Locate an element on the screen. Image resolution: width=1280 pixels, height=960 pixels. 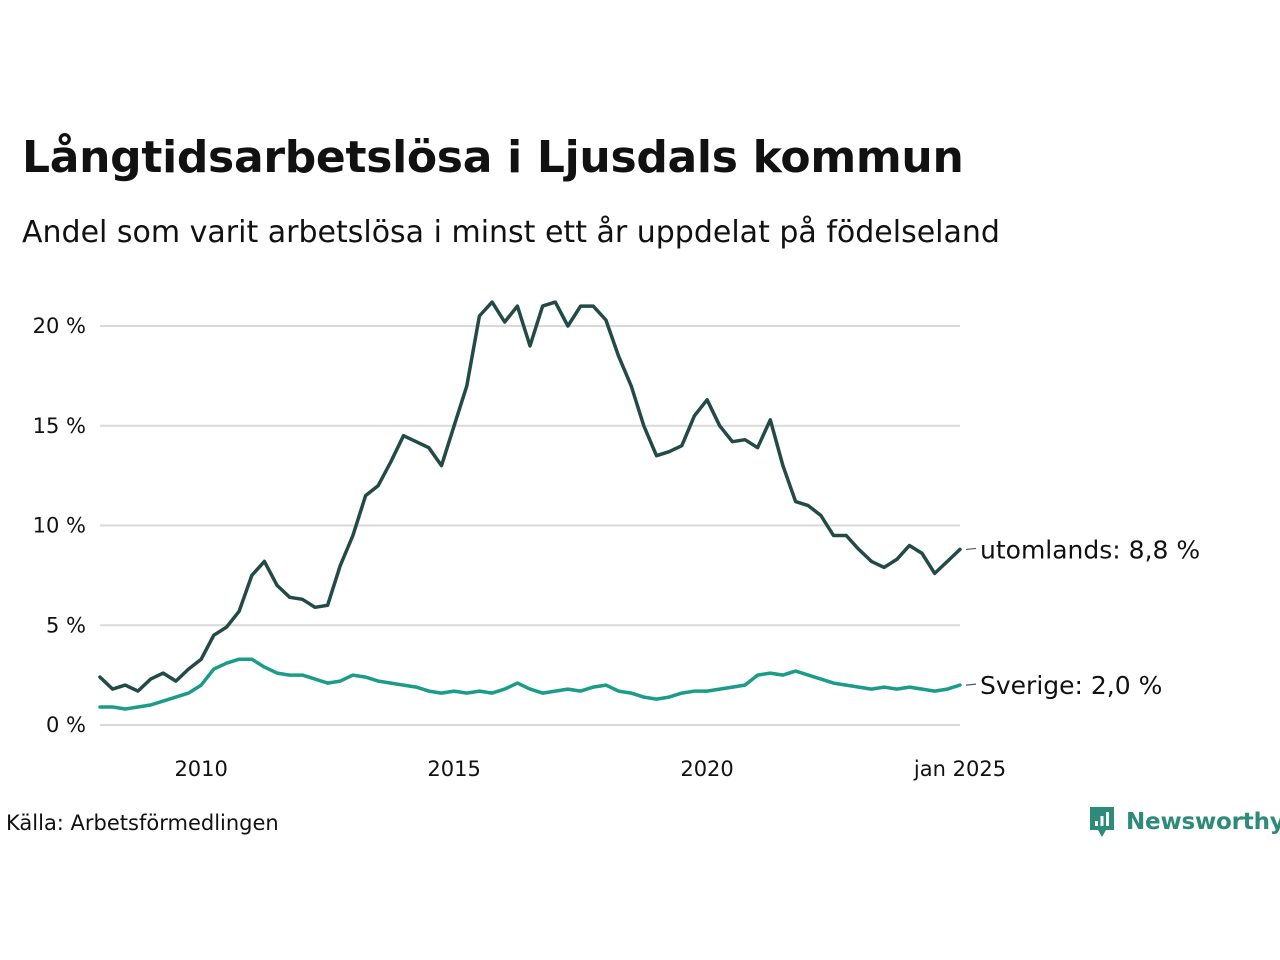
end-label-sverige: Sverige: 2,0 % is located at coordinates (1071, 685).